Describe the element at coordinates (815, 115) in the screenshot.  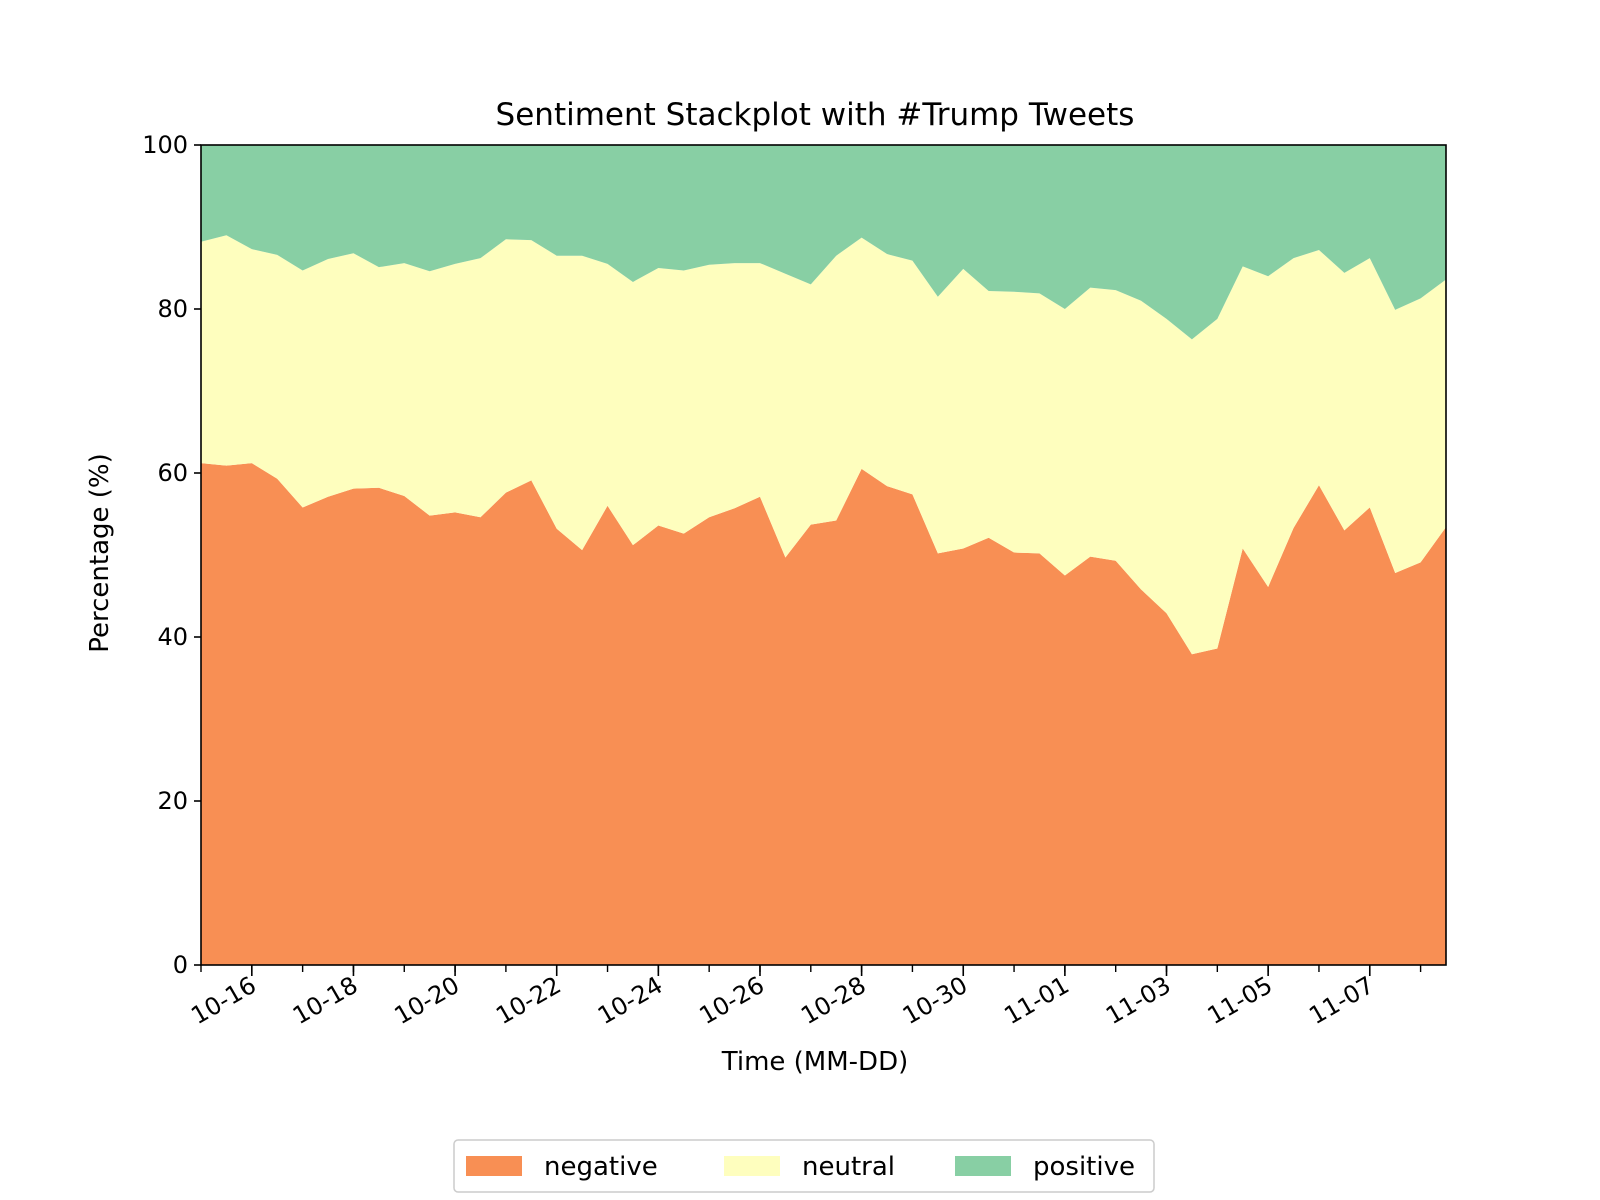
I see `chart-title: Sentiment Stackplot with #Trump Tweets` at that location.